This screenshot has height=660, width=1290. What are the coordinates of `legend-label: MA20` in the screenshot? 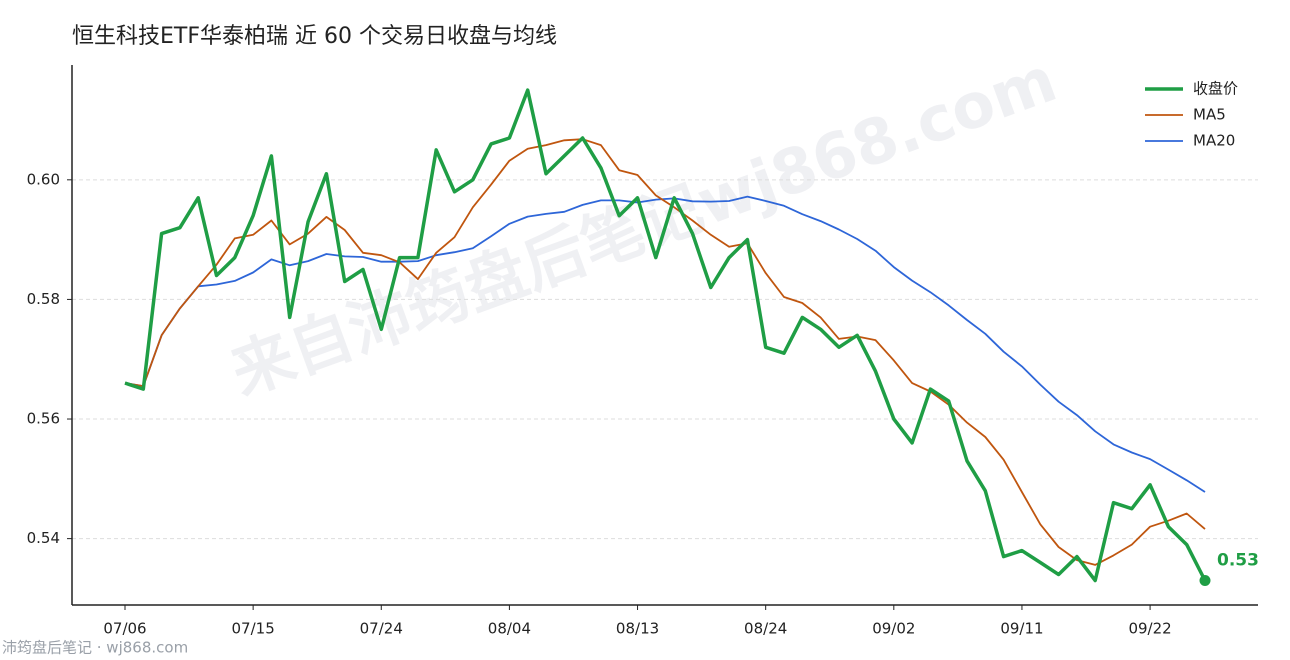 It's located at (1214, 141).